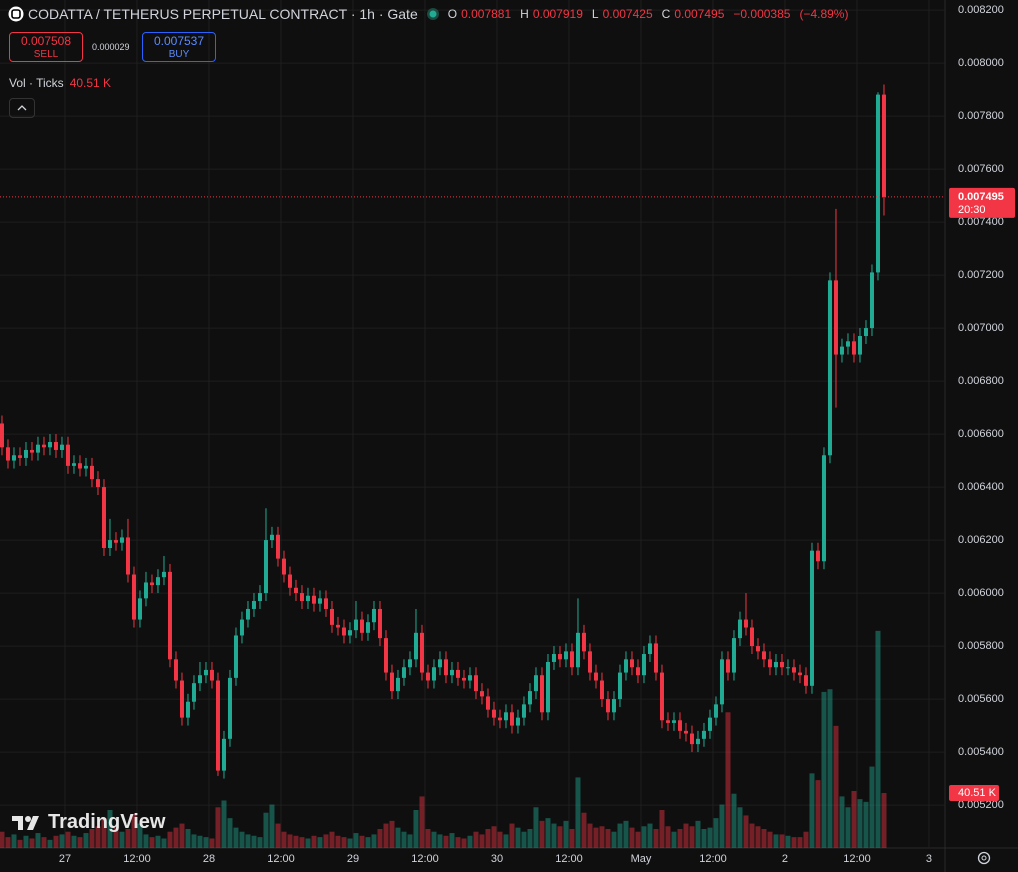 The height and width of the screenshot is (872, 1018). What do you see at coordinates (981, 434) in the screenshot?
I see `y-tick-label: 0.006600` at bounding box center [981, 434].